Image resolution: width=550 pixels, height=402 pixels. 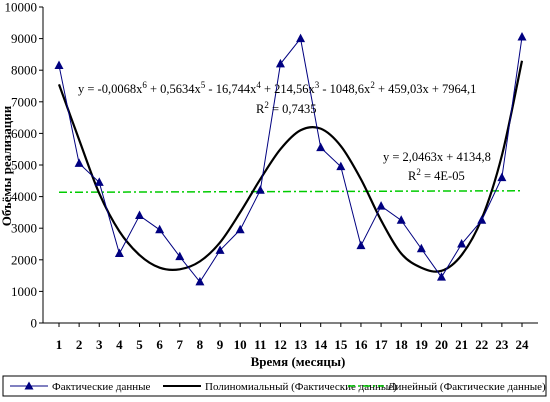 What do you see at coordinates (24, 196) in the screenshot?
I see `y-tick-label: 4000` at bounding box center [24, 196].